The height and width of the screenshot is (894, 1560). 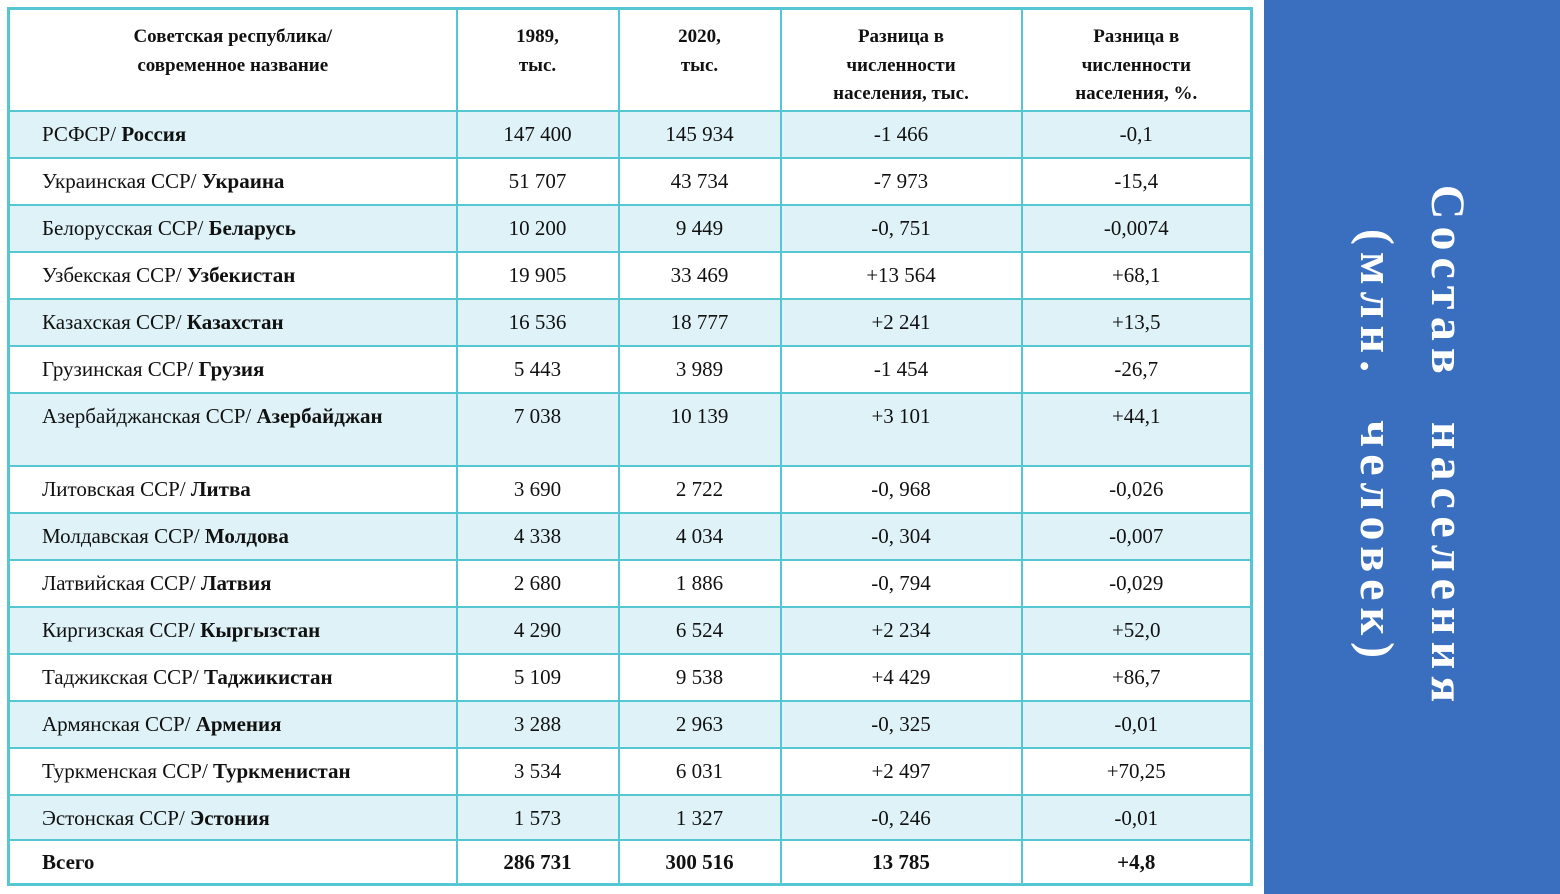 I want to click on diff-percent-cell: -15,4, so click(x=1136, y=181).